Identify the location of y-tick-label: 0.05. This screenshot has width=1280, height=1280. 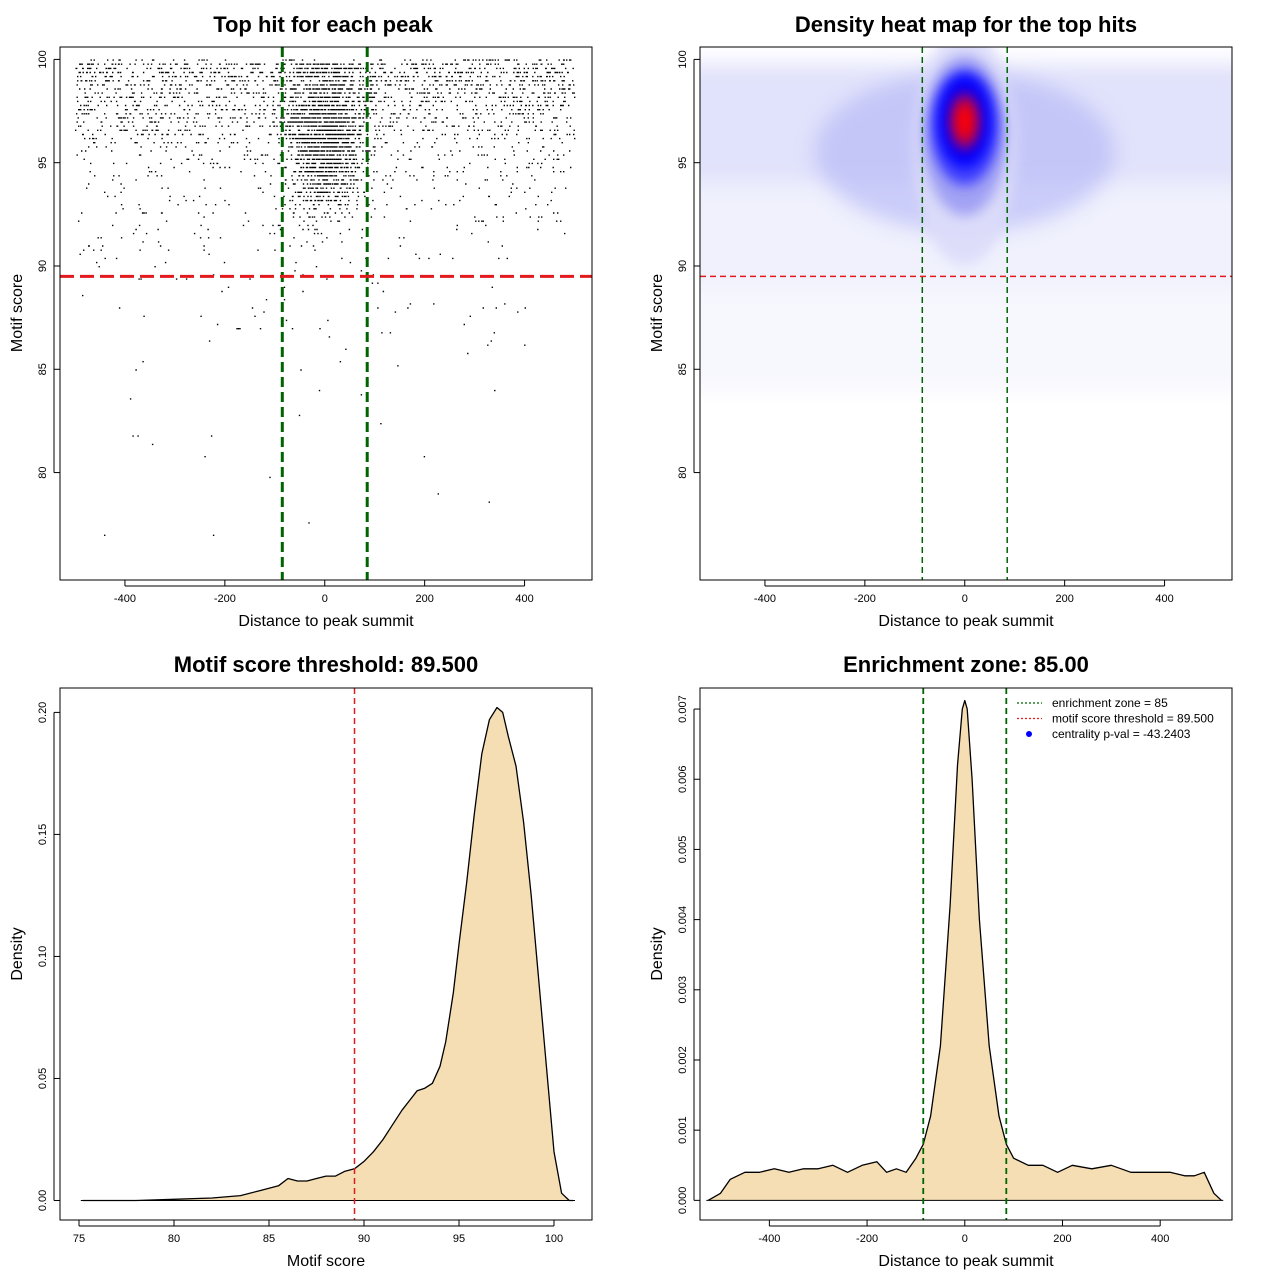
(43, 1078).